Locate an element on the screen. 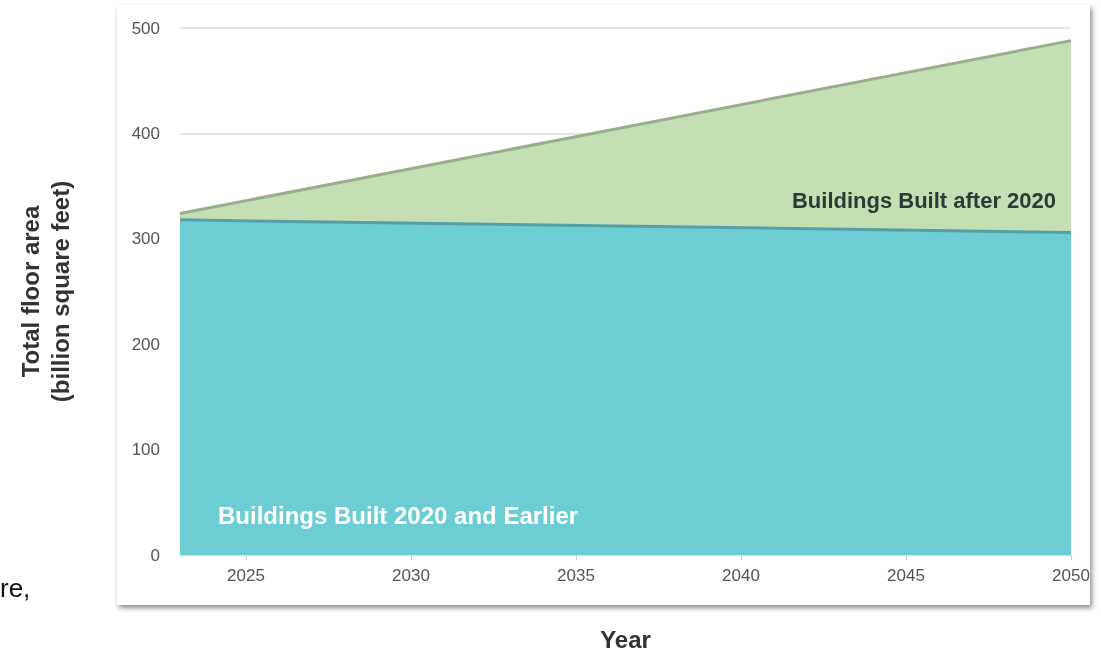 The image size is (1101, 659). x-tick-label: 2025 is located at coordinates (246, 575).